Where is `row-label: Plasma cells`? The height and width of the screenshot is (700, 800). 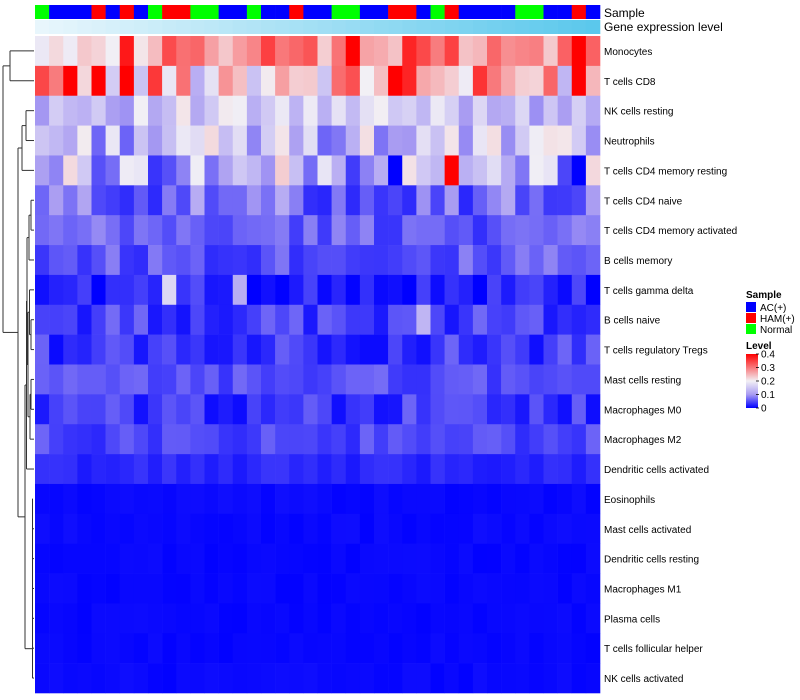 row-label: Plasma cells is located at coordinates (632, 619).